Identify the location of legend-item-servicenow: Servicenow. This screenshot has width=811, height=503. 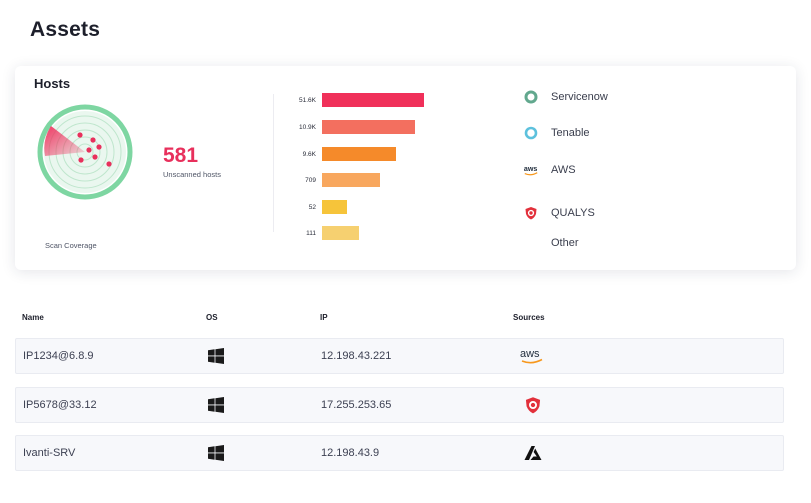
(565, 97).